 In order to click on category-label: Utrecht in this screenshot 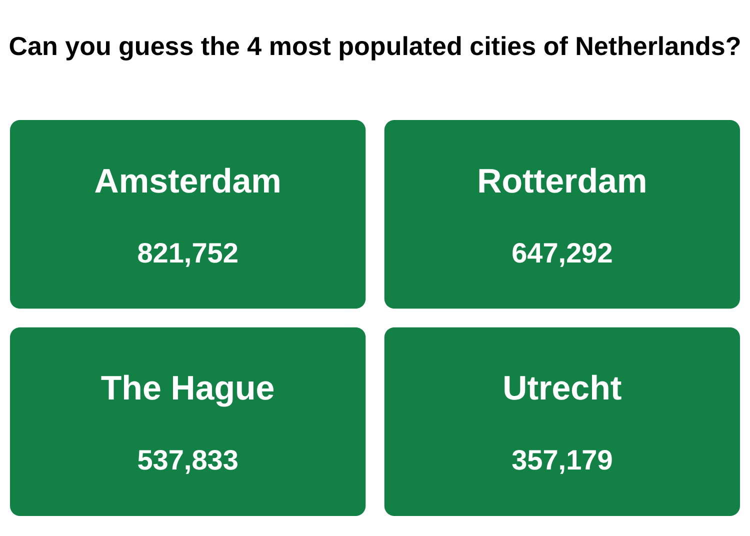, I will do `click(562, 389)`.